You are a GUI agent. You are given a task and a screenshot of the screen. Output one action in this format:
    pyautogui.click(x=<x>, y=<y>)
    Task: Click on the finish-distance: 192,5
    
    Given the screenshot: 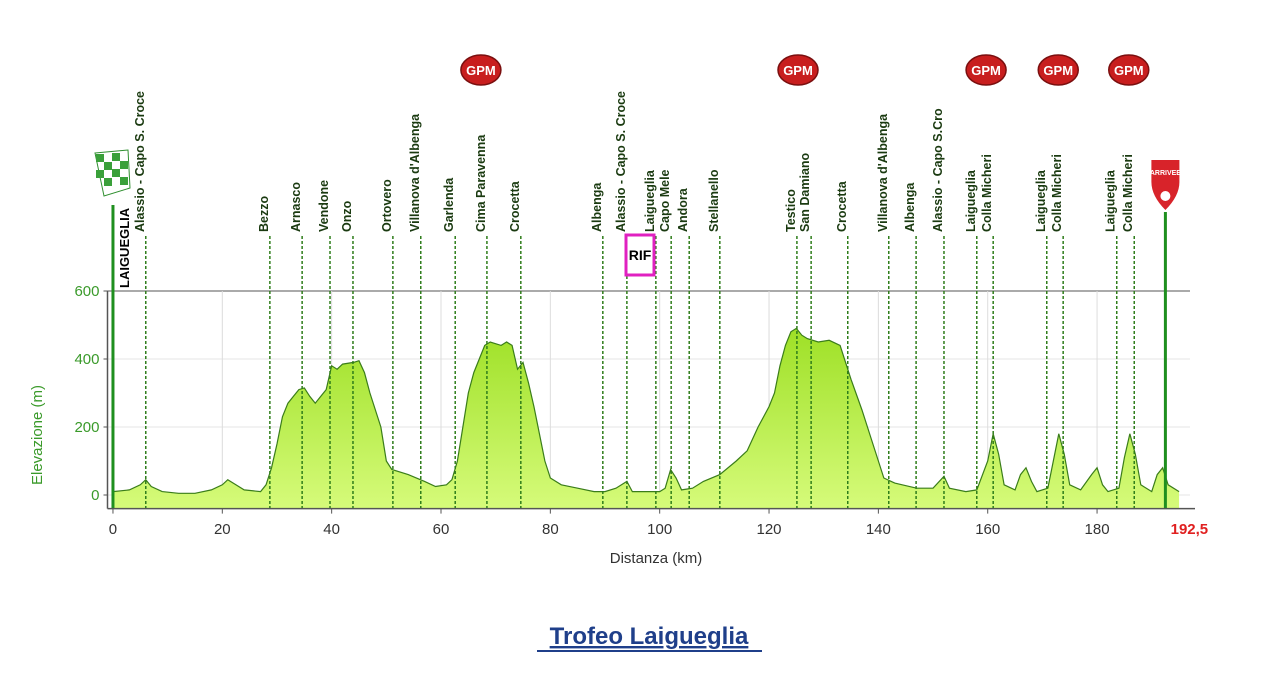 What is the action you would take?
    pyautogui.click(x=1190, y=529)
    